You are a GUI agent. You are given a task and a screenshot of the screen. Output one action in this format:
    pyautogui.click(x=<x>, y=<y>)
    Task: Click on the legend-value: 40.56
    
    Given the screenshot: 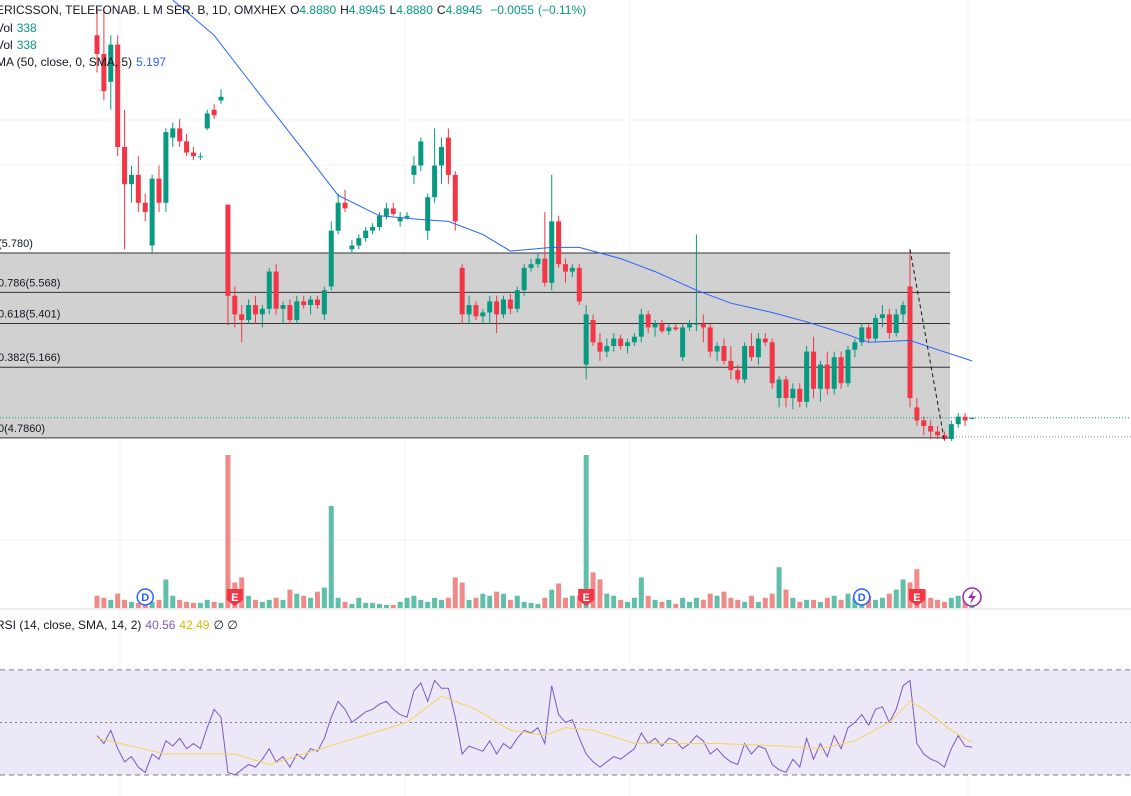 What is the action you would take?
    pyautogui.click(x=160, y=625)
    